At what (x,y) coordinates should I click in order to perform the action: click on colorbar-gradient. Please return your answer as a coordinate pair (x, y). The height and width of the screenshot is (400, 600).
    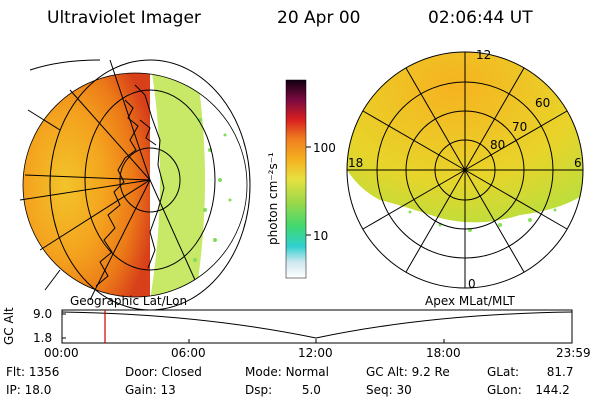
    Looking at the image, I should click on (296, 179).